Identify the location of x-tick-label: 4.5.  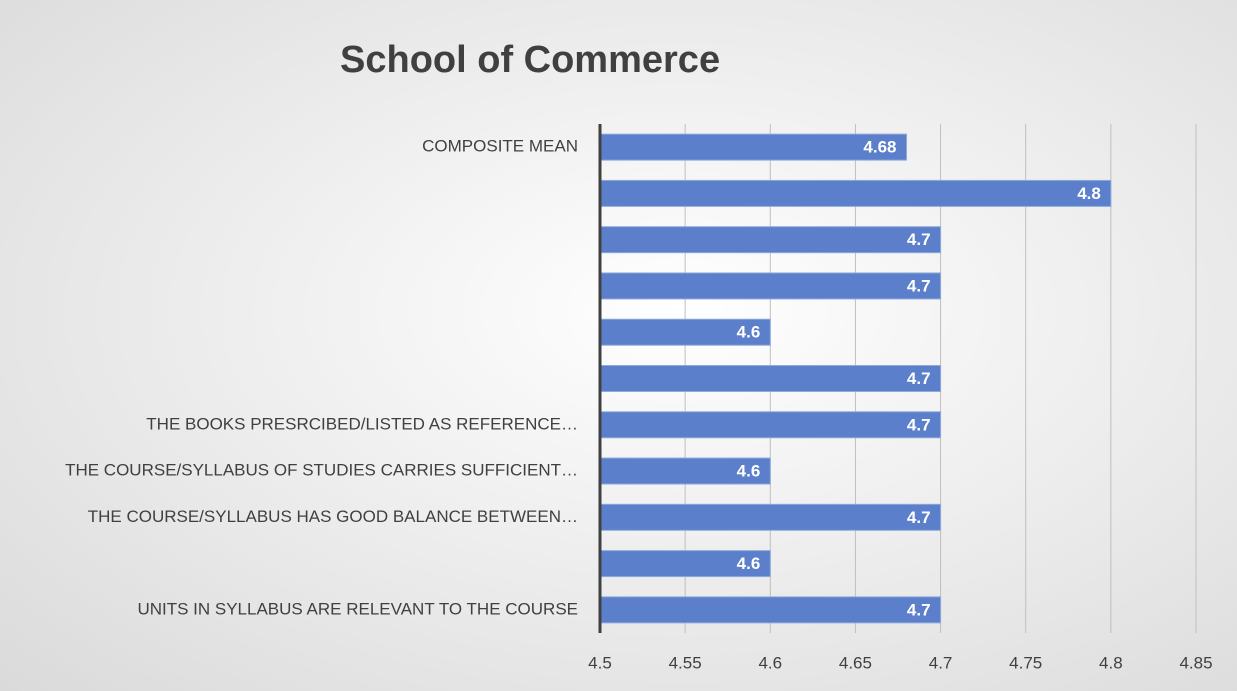
(600, 662).